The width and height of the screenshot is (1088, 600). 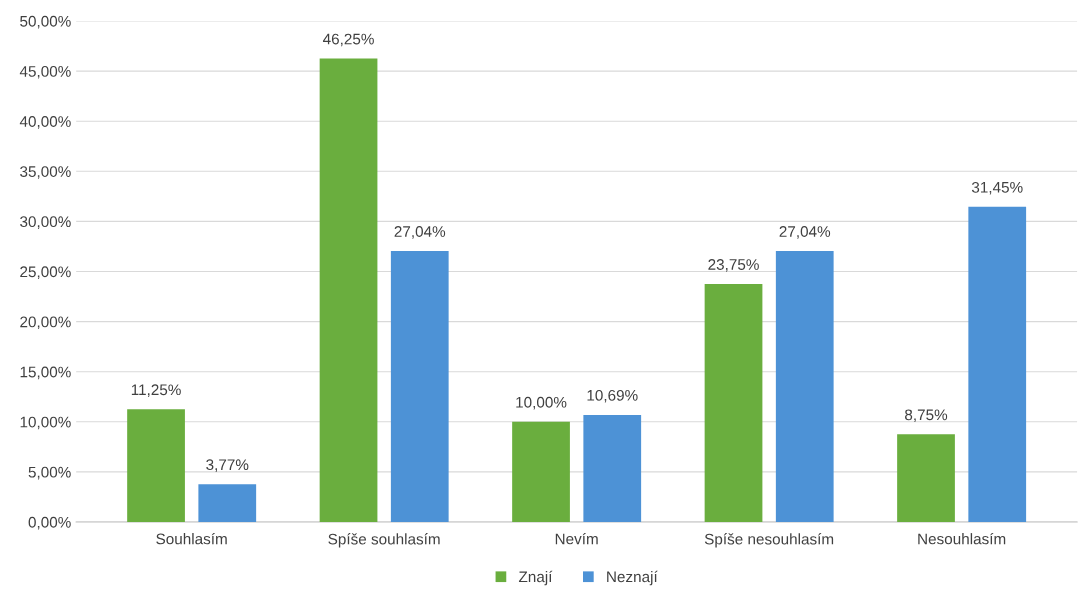 What do you see at coordinates (962, 538) in the screenshot?
I see `x-tick-label: Nesouhlasím` at bounding box center [962, 538].